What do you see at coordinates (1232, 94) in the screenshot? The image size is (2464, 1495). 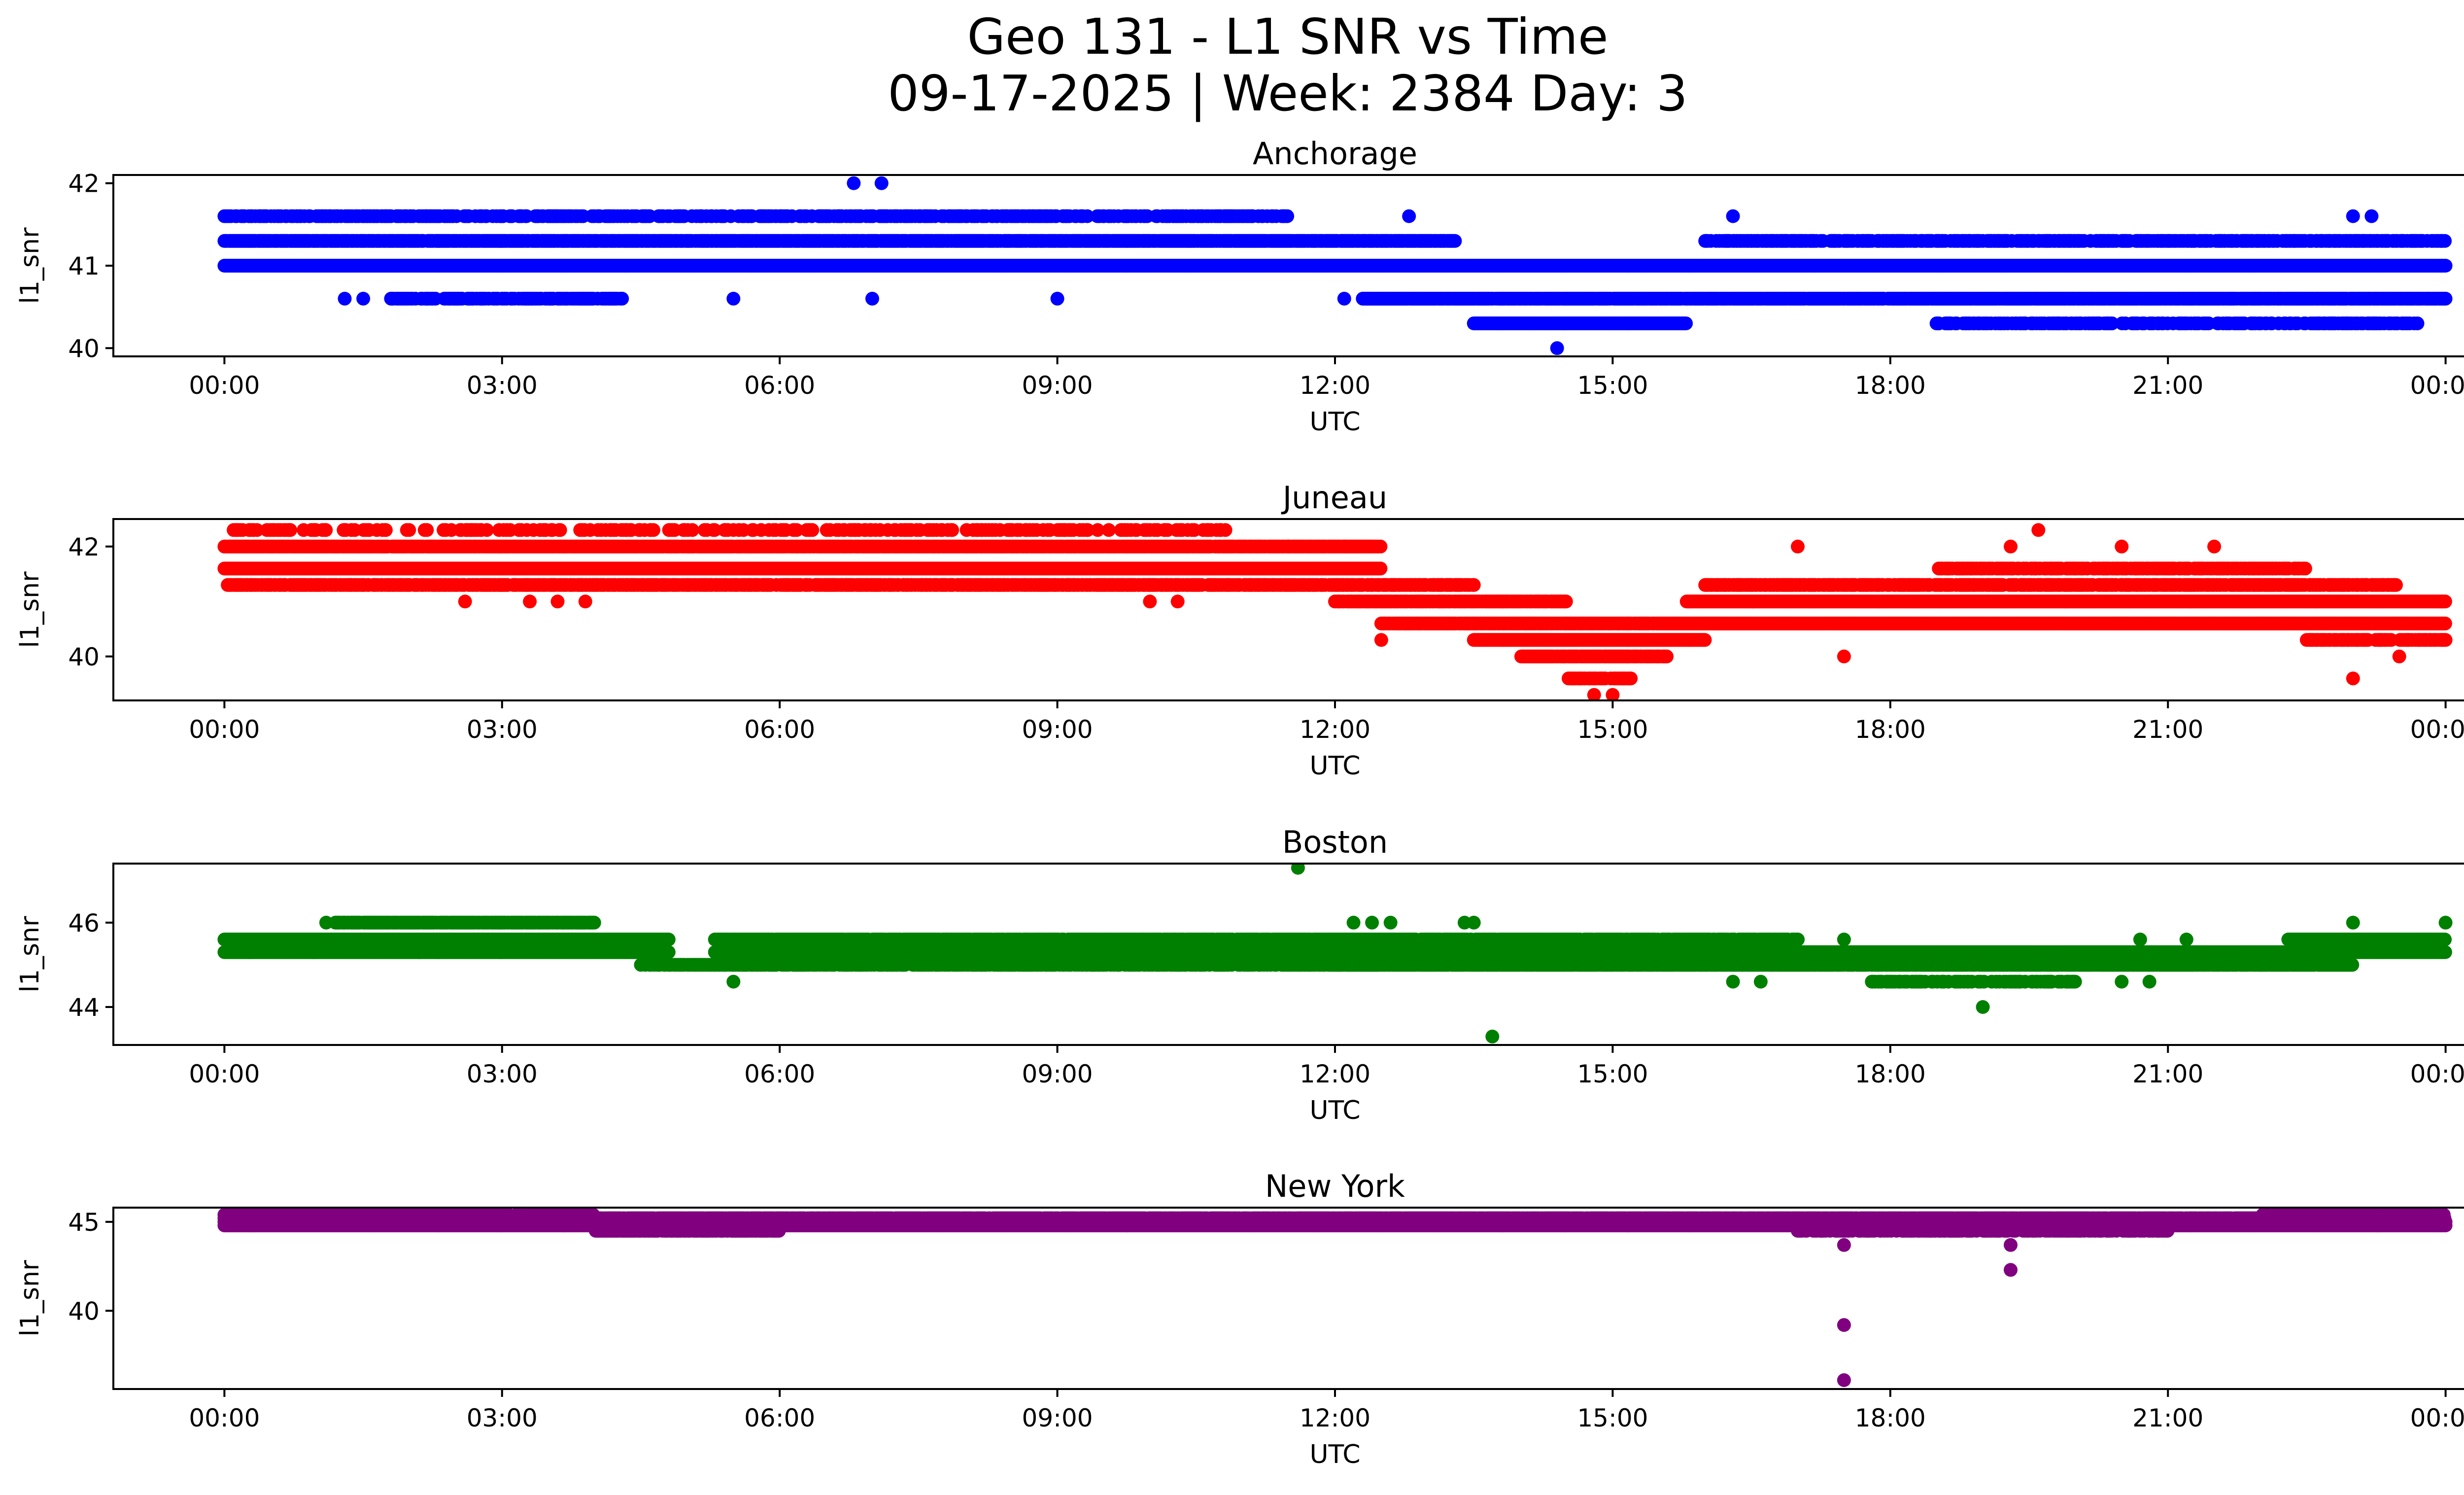 I see `figure-subtitle: 09-17-2025 | Week: 2384 Day: 3` at bounding box center [1232, 94].